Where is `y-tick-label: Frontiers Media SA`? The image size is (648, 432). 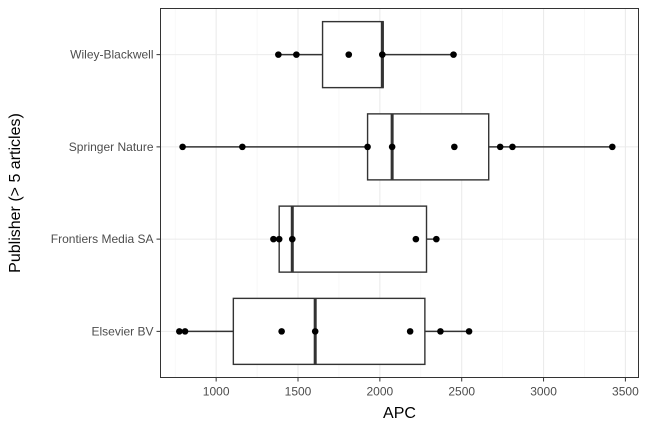 y-tick-label: Frontiers Media SA is located at coordinates (102, 239).